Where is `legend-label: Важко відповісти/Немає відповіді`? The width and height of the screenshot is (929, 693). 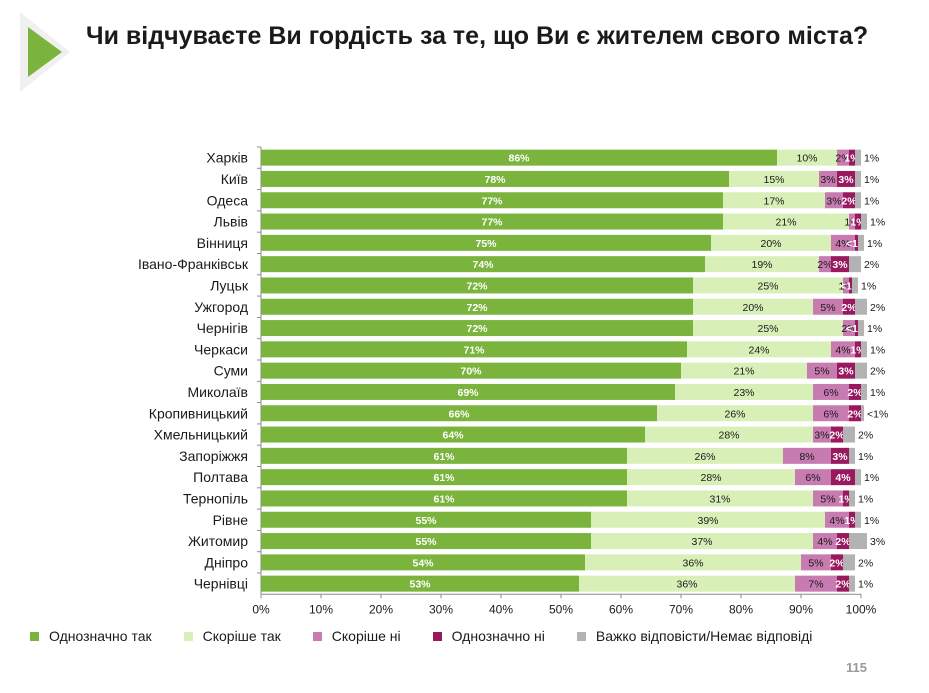
legend-label: Важко відповісти/Немає відповіді is located at coordinates (704, 636).